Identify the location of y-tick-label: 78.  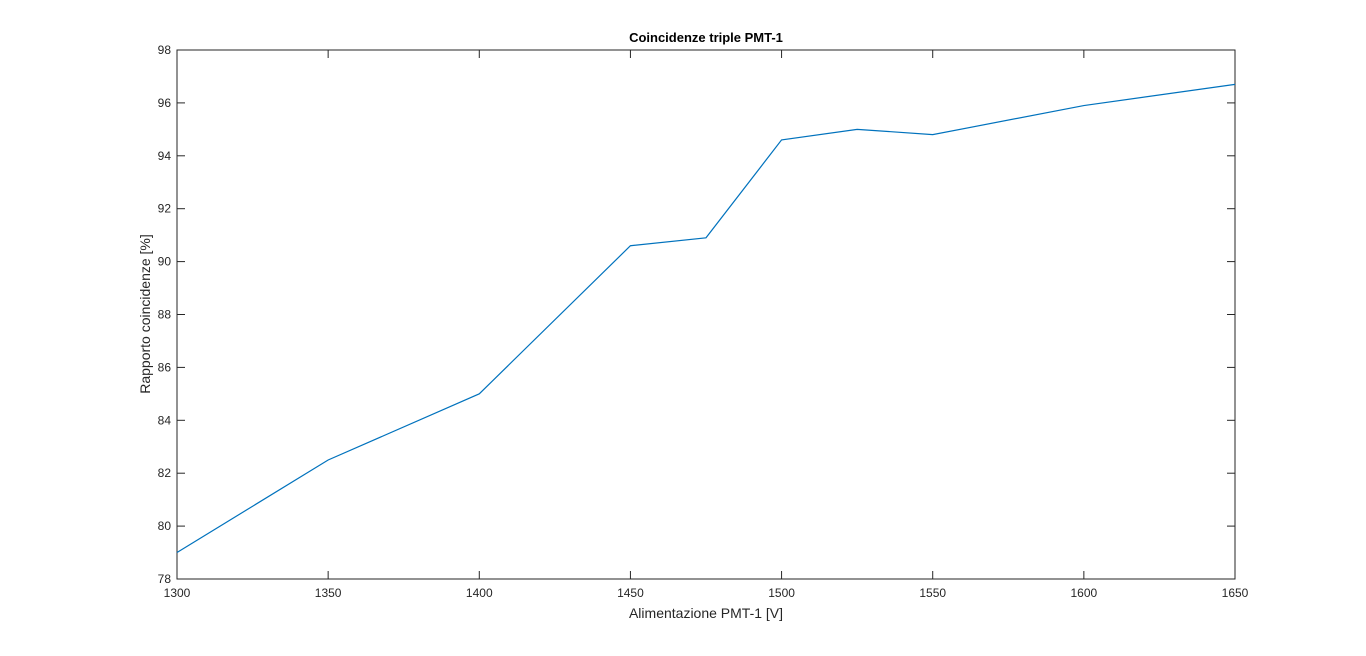
(165, 579).